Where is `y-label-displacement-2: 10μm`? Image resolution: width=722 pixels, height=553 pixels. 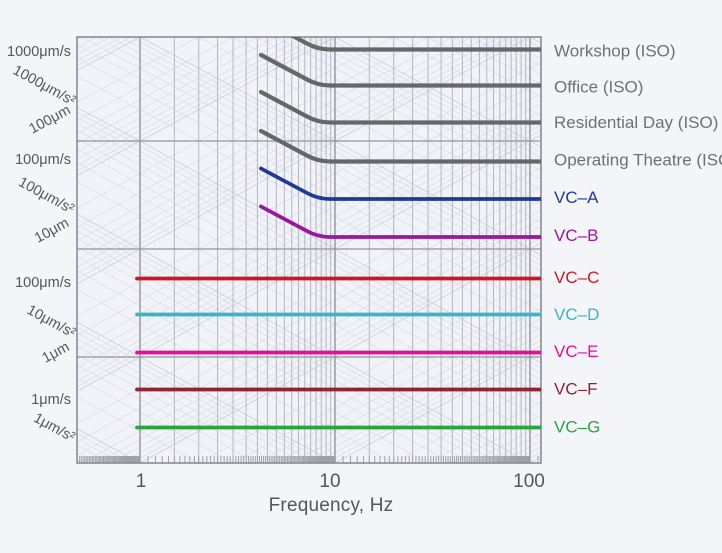
y-label-displacement-2: 10μm is located at coordinates (52, 231).